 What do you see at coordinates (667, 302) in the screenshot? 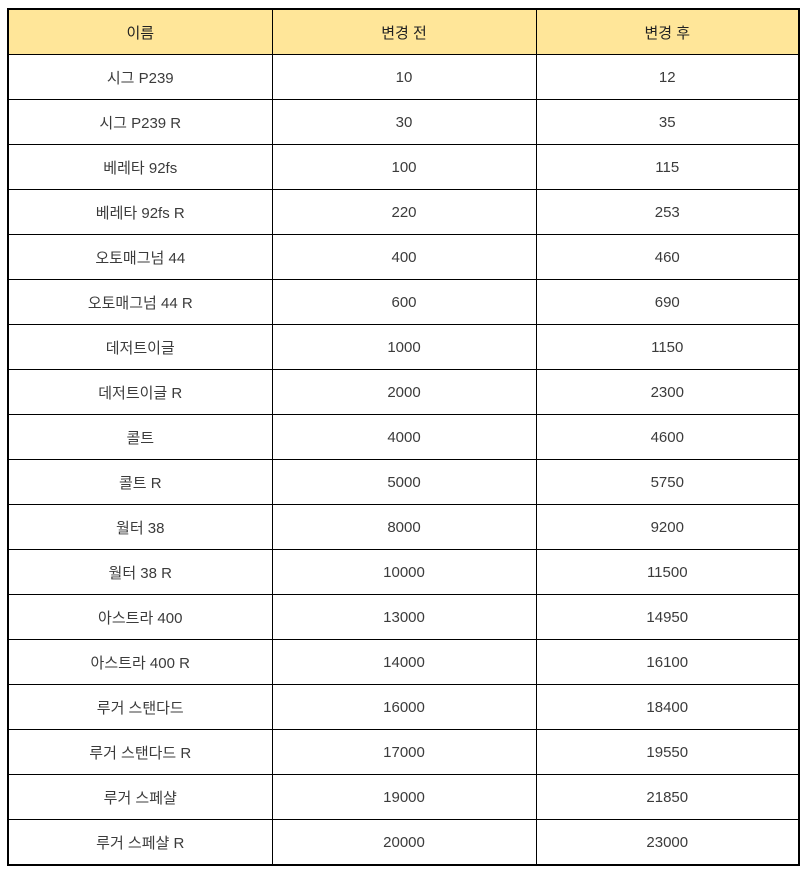
I see `after-cell: 690` at bounding box center [667, 302].